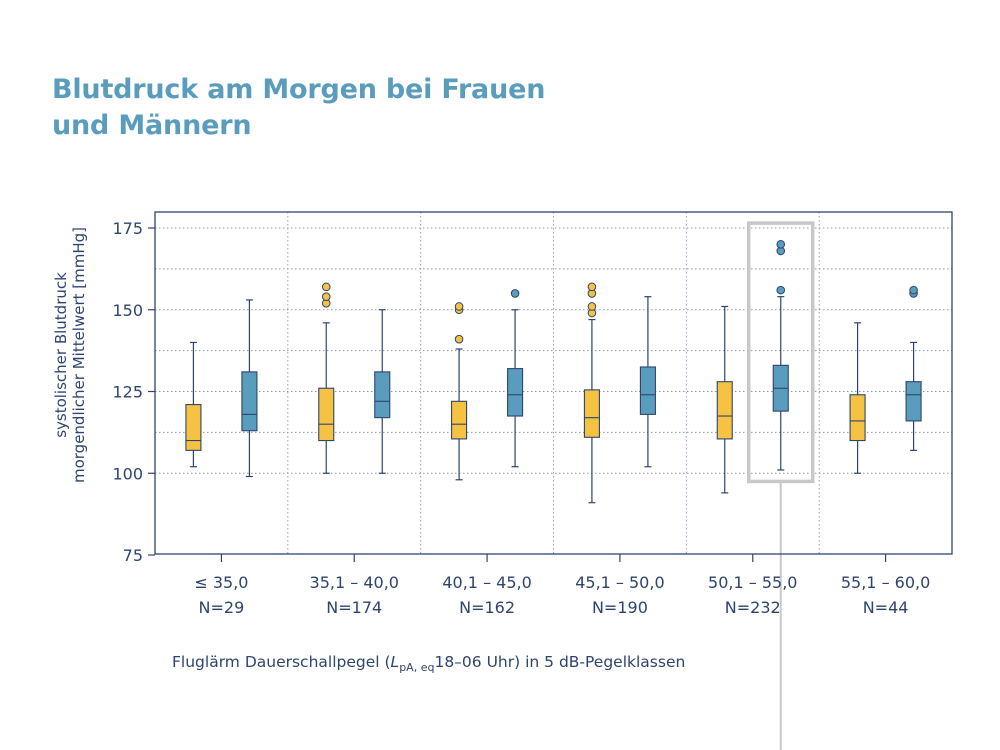  Describe the element at coordinates (61, 355) in the screenshot. I see `y-axis-label-line1: systolischer Blutdruck` at that location.